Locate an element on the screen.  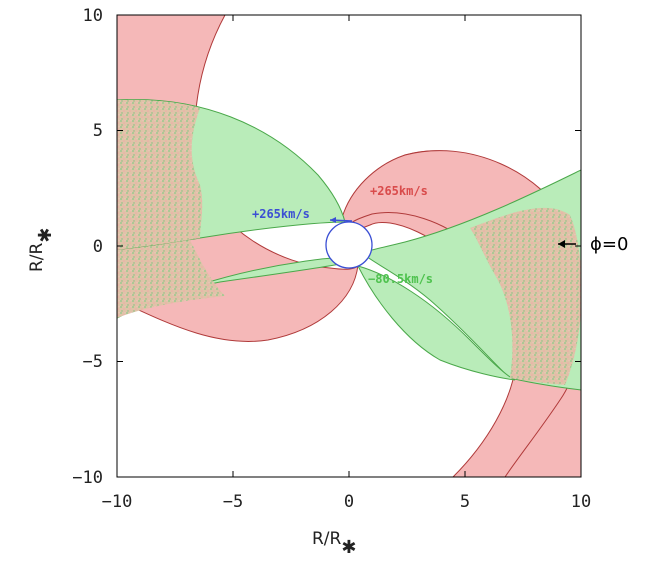
phi-zero-label: ϕ=0 is located at coordinates (609, 244).